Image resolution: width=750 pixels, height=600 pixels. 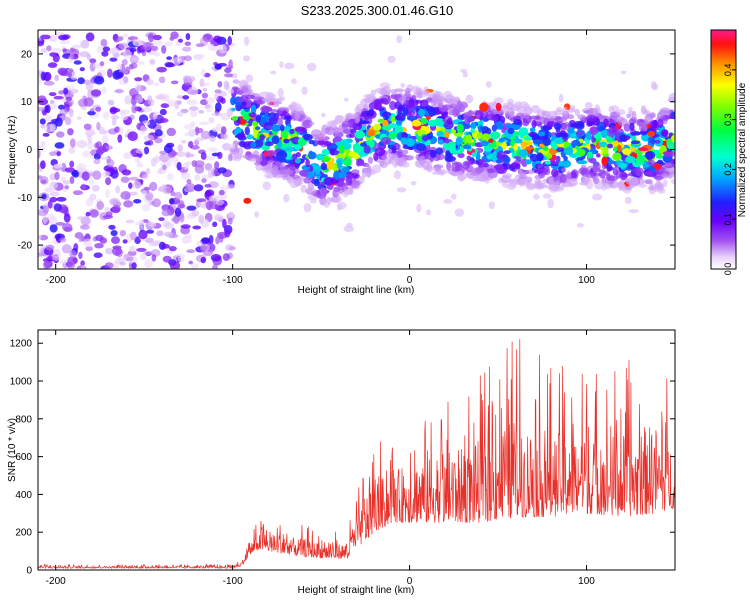 What do you see at coordinates (233, 581) in the screenshot?
I see `snr-x-tick-label-1: -100` at bounding box center [233, 581].